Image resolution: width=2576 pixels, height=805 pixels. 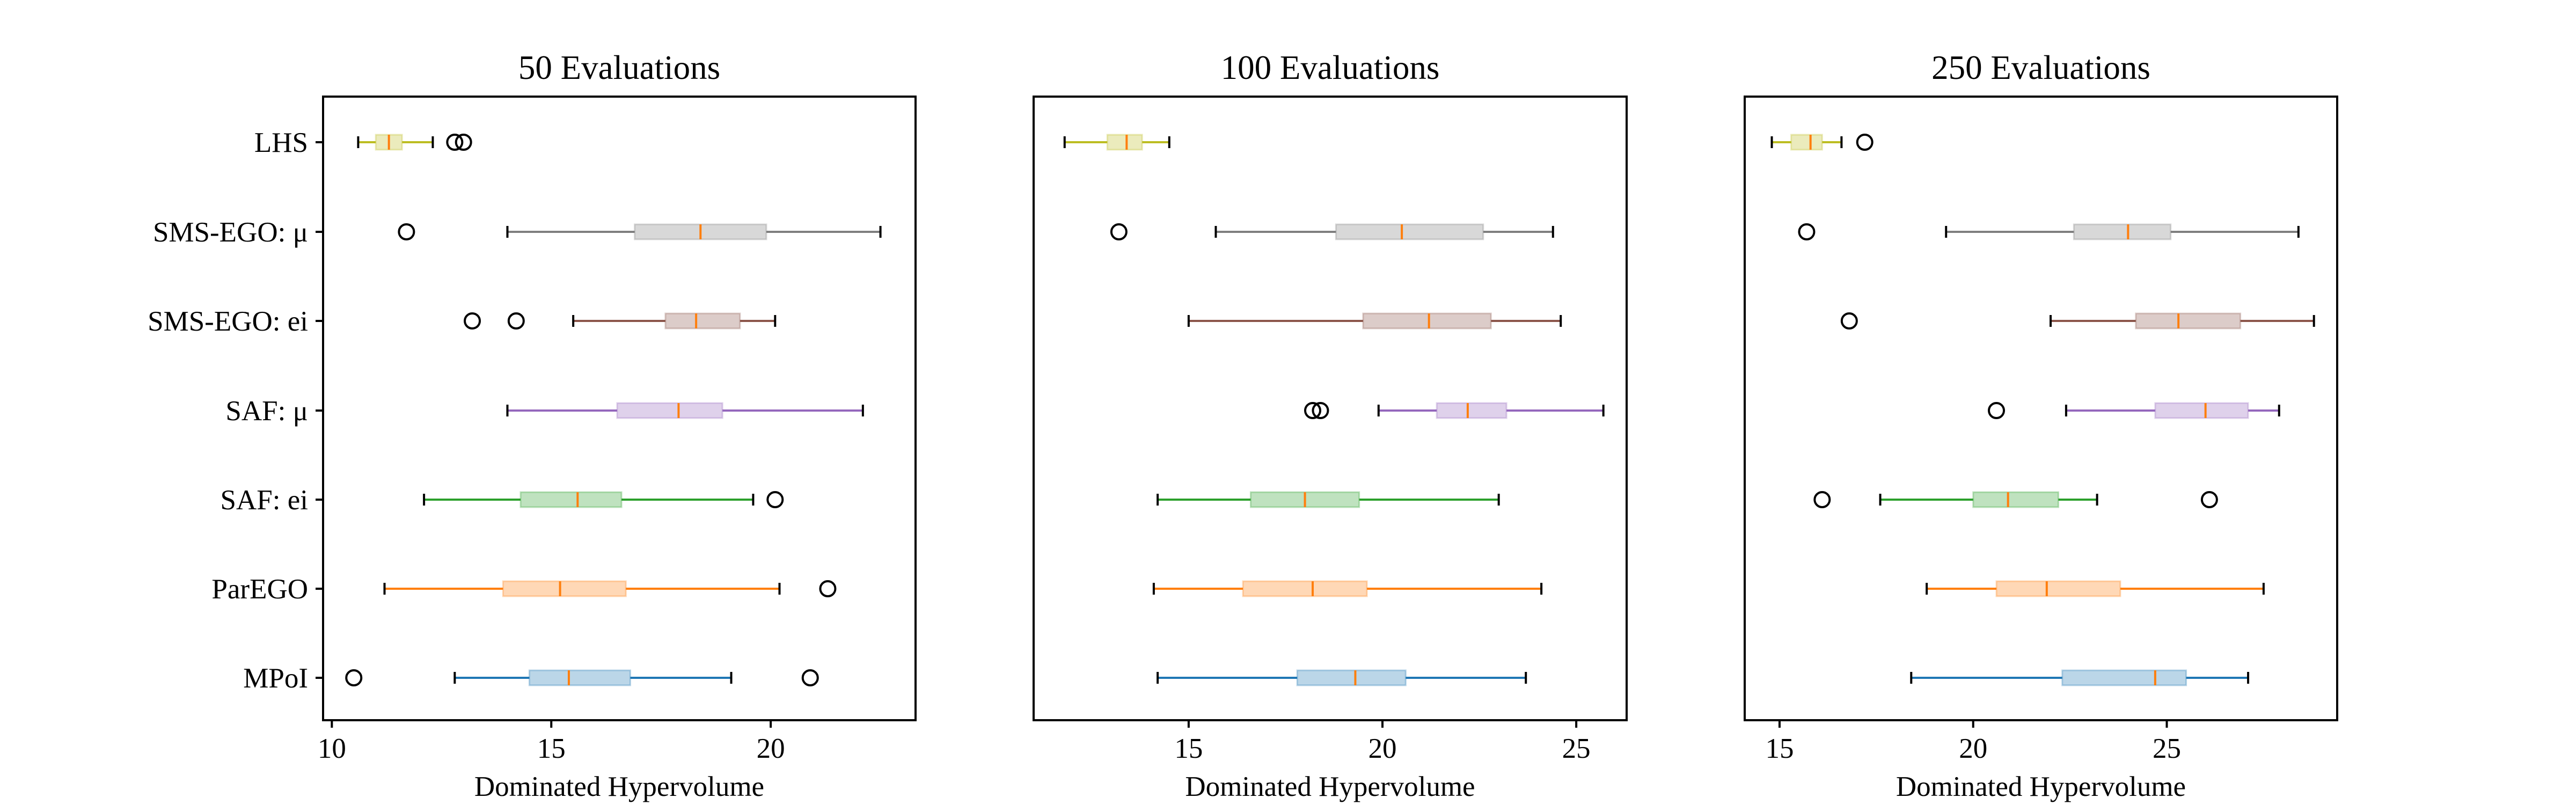 What do you see at coordinates (230, 232) in the screenshot?
I see `y-tick-label: SMS-EGO: μ` at bounding box center [230, 232].